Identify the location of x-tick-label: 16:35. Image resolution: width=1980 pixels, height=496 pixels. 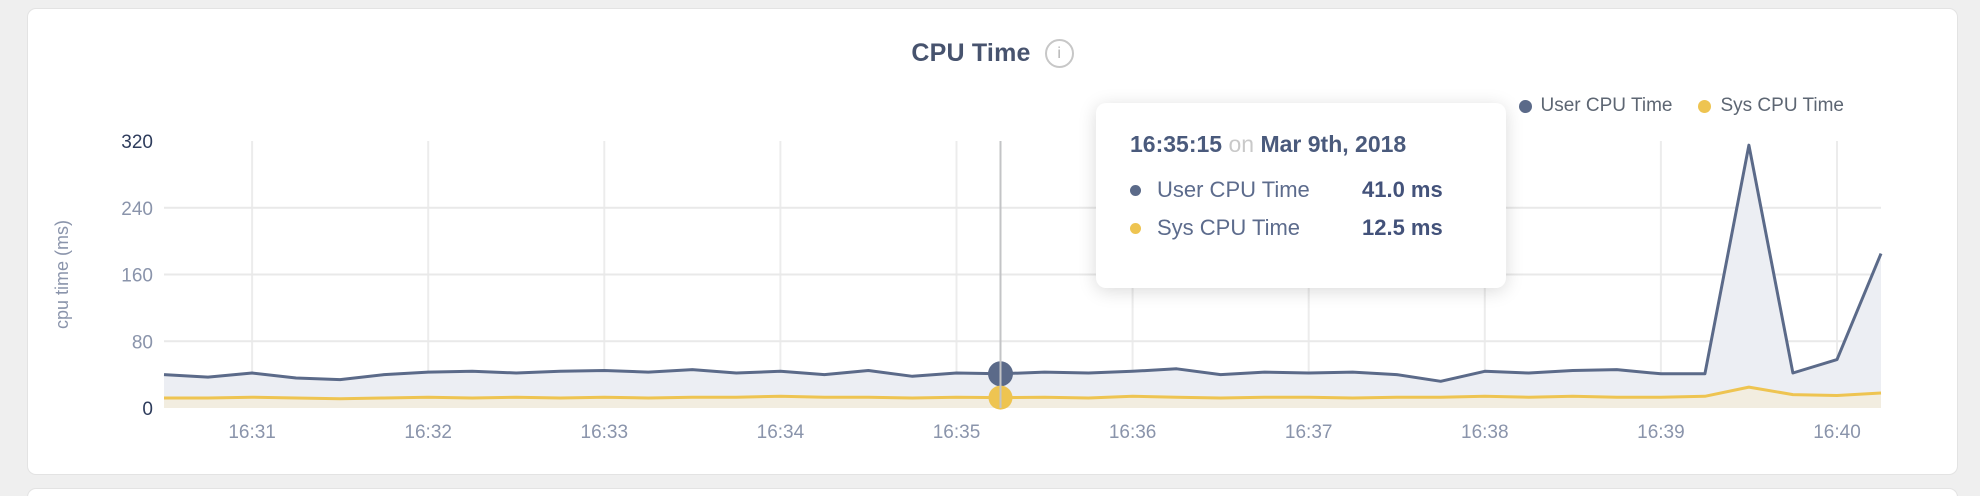
(957, 432).